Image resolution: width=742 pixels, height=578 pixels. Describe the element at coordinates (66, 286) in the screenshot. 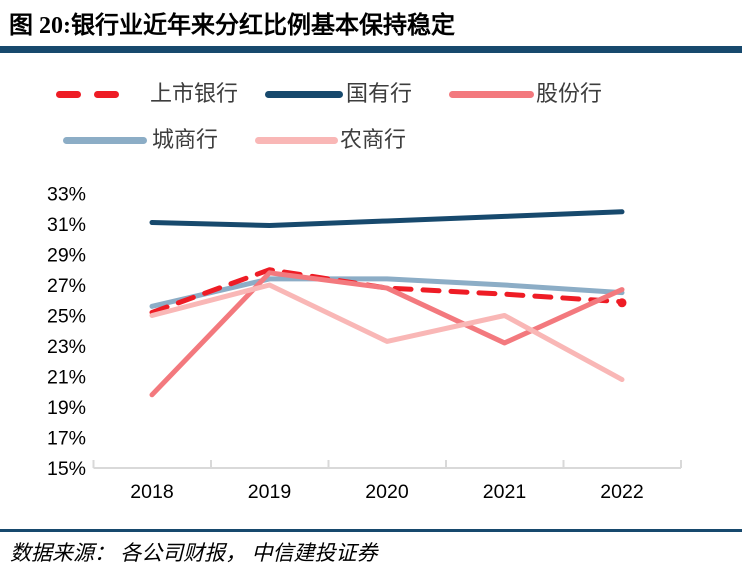

I see `y-tick-label: 27%` at that location.